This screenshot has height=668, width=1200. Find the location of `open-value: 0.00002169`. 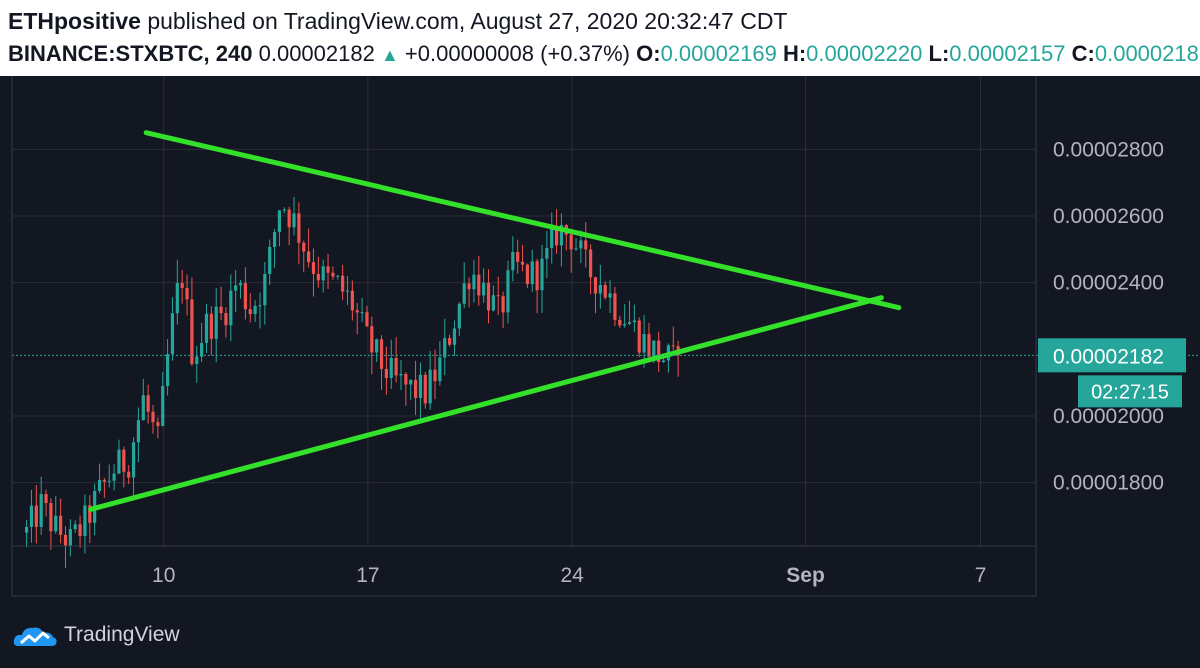

open-value: 0.00002169 is located at coordinates (718, 53).